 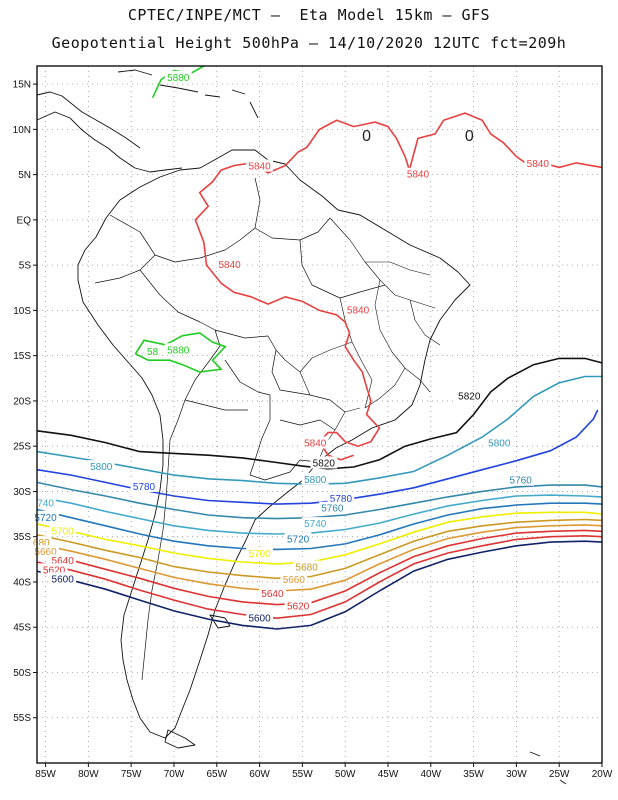 What do you see at coordinates (431, 774) in the screenshot?
I see `lon-tick-label: 40W` at bounding box center [431, 774].